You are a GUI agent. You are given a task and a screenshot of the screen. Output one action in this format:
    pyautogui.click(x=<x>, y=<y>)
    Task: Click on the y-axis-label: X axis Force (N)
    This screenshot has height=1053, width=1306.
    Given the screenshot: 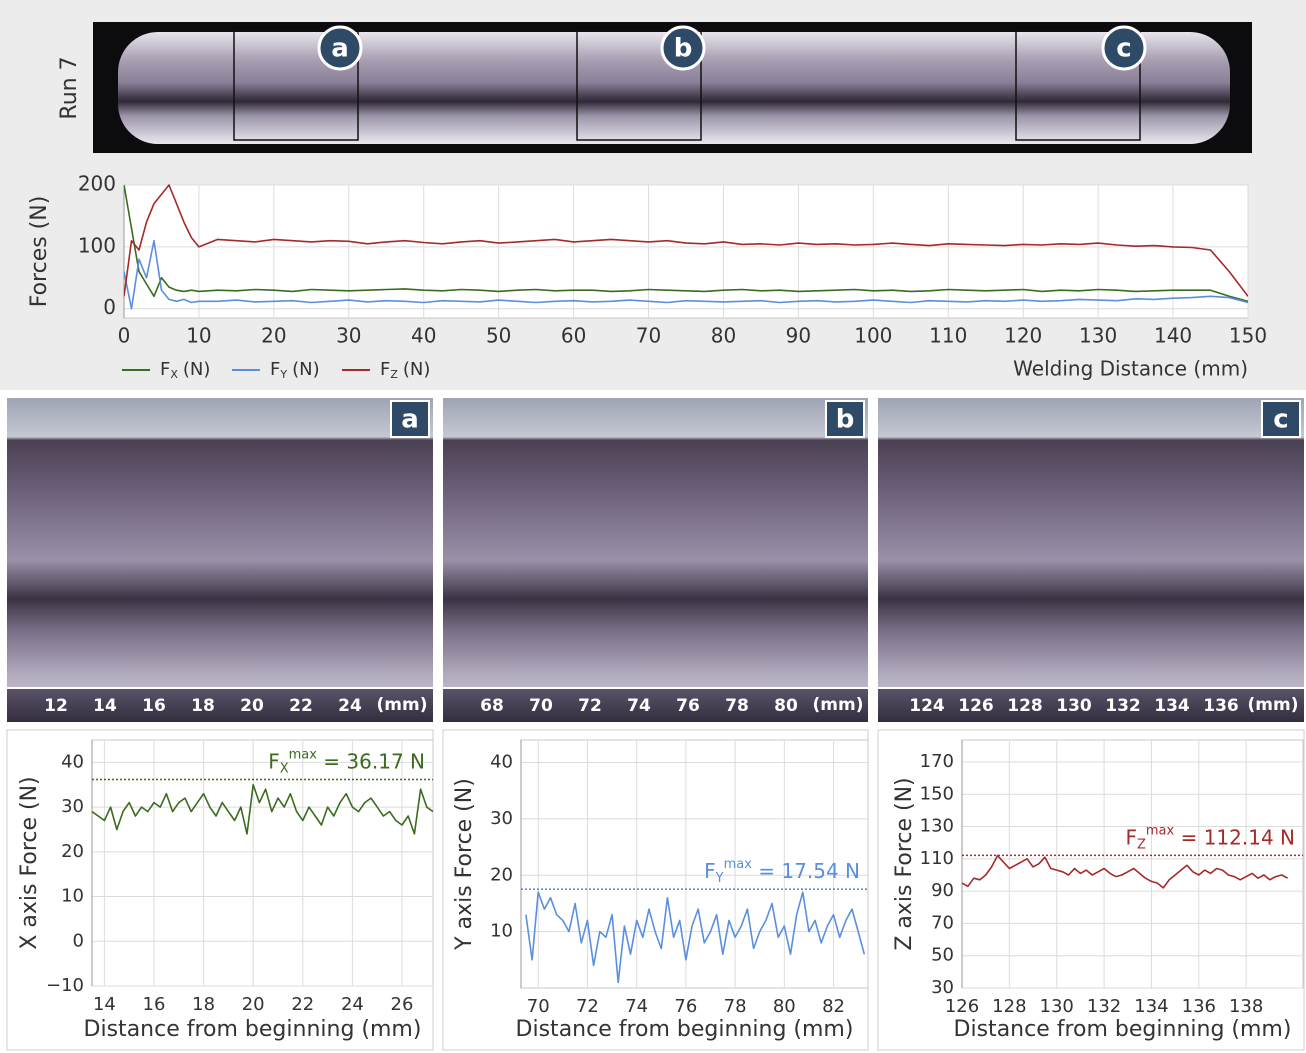 What is the action you would take?
    pyautogui.click(x=29, y=862)
    